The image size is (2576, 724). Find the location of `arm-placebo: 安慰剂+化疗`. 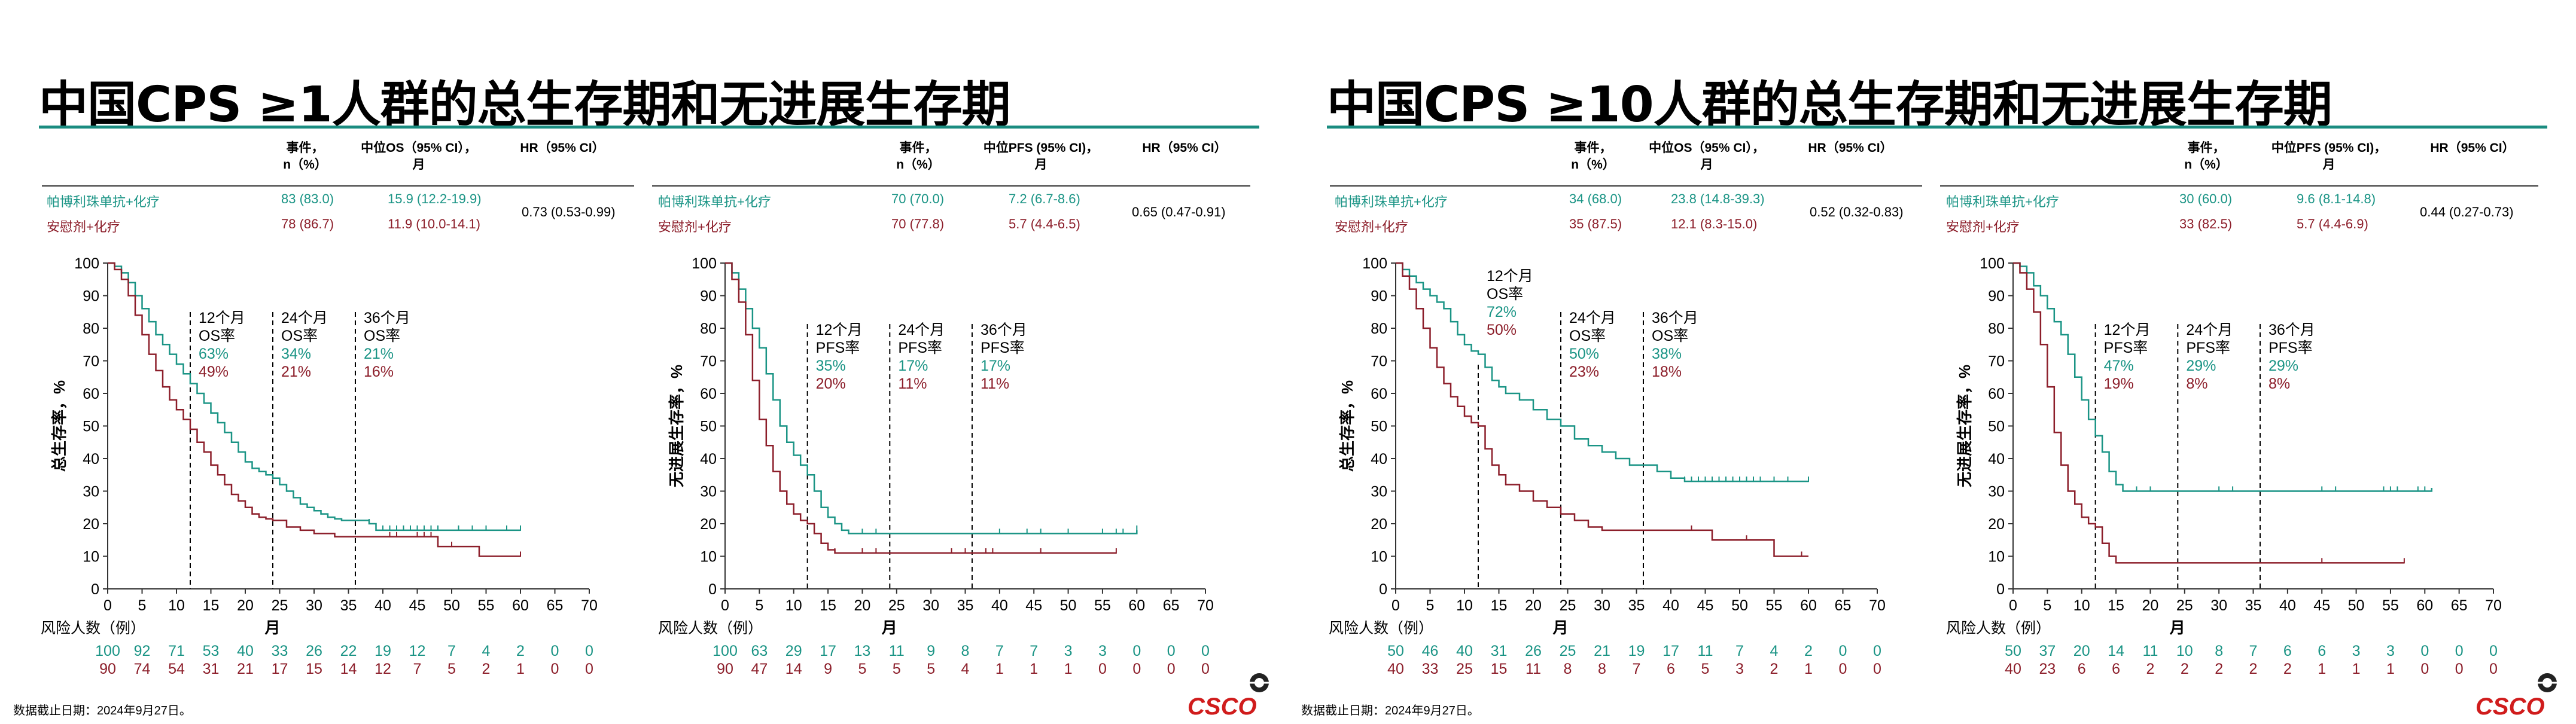

arm-placebo: 安慰剂+化疗 is located at coordinates (1983, 227).